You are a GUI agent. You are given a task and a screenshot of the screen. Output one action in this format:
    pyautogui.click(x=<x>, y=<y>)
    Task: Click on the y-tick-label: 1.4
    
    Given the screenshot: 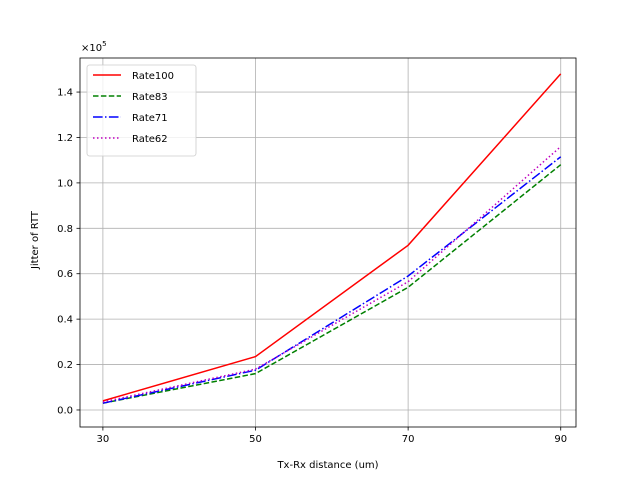 What is the action you would take?
    pyautogui.click(x=65, y=93)
    